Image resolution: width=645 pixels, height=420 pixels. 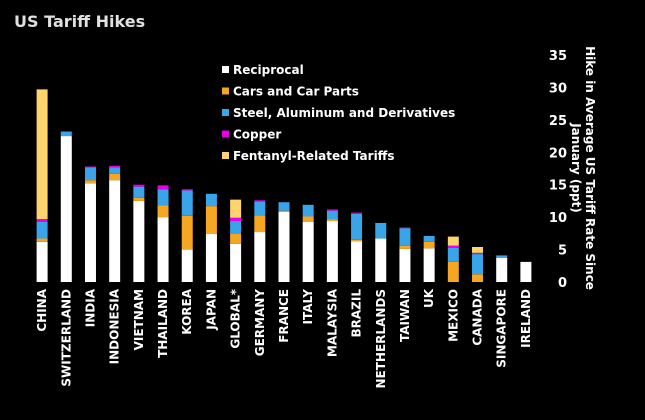 What do you see at coordinates (344, 113) in the screenshot?
I see `legend-label: Steel, Aluminum and Derivatives` at bounding box center [344, 113].